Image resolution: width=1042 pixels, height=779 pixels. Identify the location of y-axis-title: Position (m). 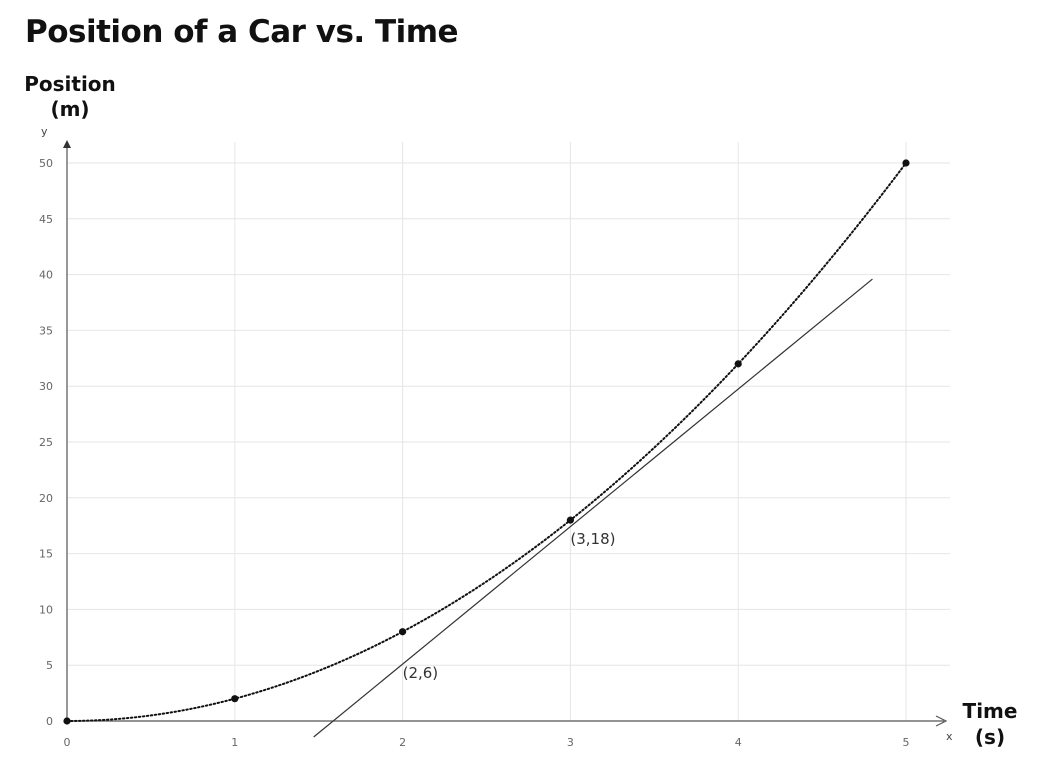
(70, 97).